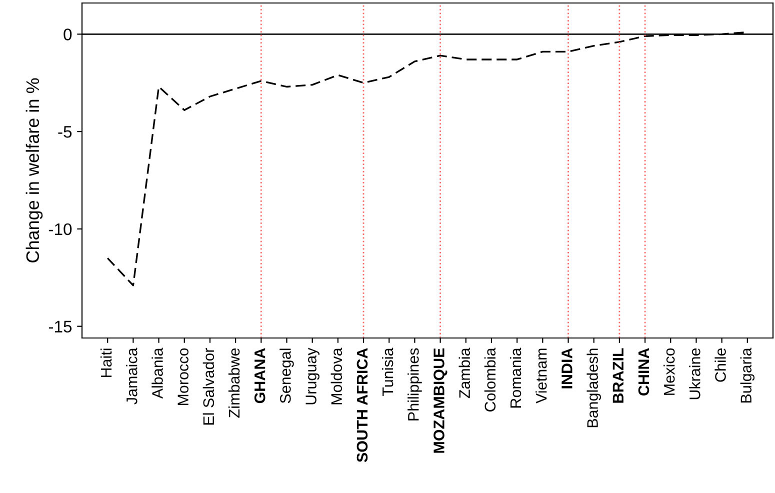 This screenshot has width=775, height=493. What do you see at coordinates (68, 34) in the screenshot?
I see `y-tick-label: 0` at bounding box center [68, 34].